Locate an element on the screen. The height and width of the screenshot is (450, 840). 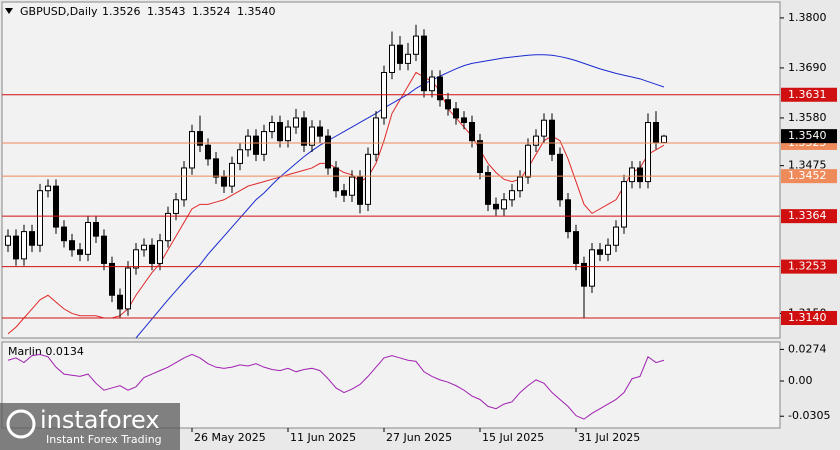
x-tick-label: 26 May 2025 is located at coordinates (230, 437).